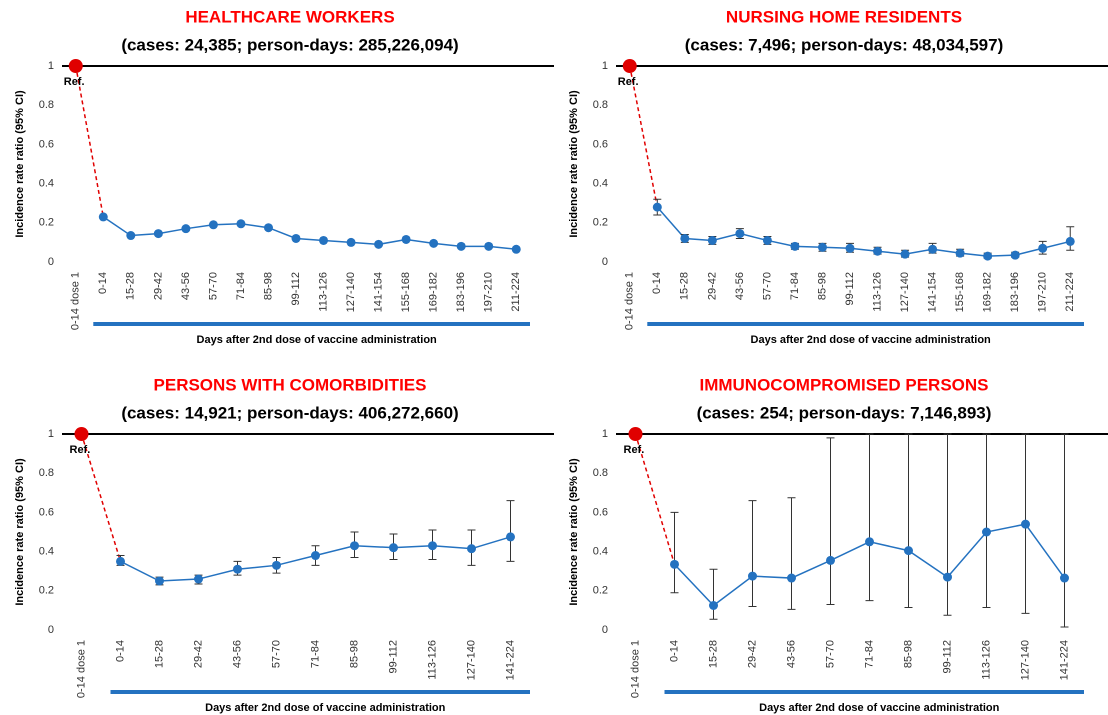 This screenshot has height=715, width=1108. Describe the element at coordinates (101, 497) in the screenshot. I see `ref-connector` at that location.